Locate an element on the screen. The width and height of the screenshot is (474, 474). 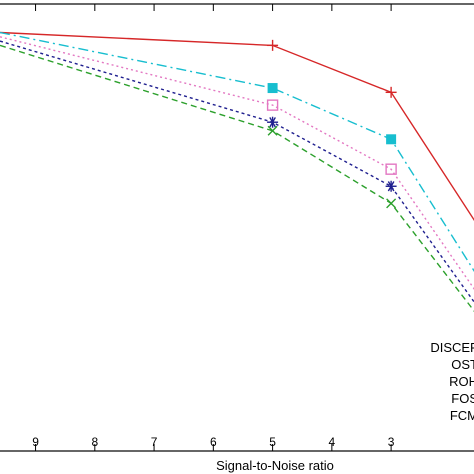
legend-entry-ost: OST is located at coordinates (462, 364).